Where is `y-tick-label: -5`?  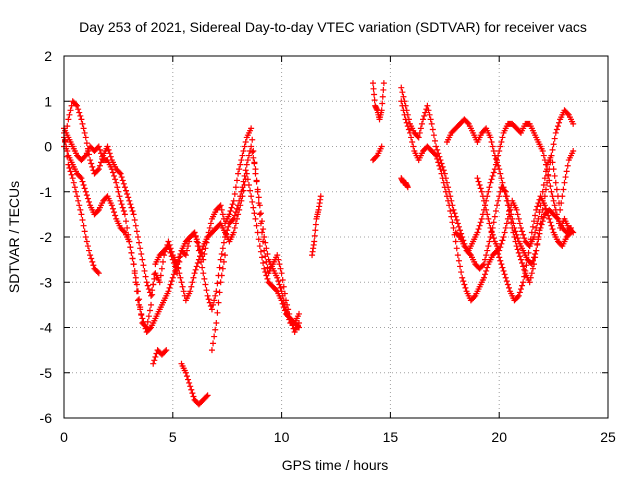
y-tick-label: -5 is located at coordinates (46, 373).